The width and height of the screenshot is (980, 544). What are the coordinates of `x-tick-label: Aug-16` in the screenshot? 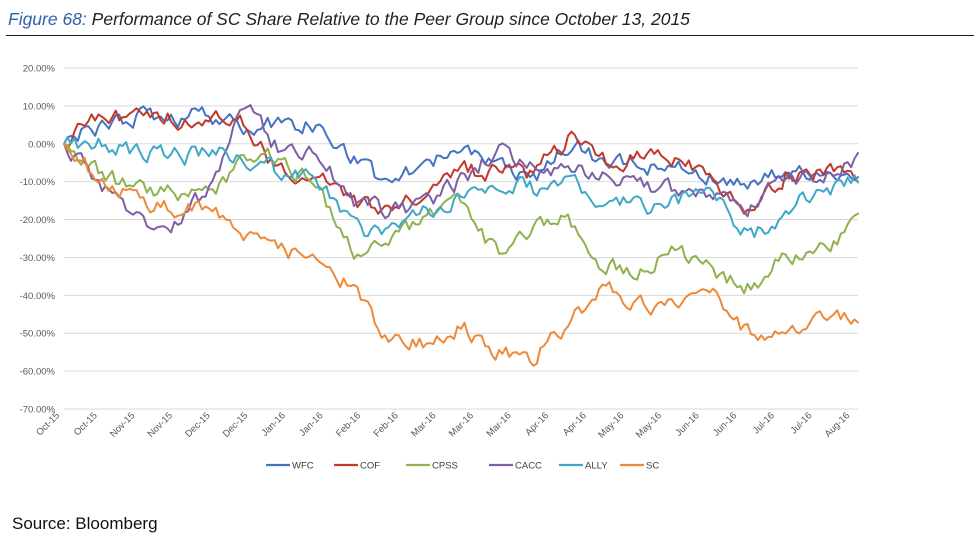 It's located at (837, 424).